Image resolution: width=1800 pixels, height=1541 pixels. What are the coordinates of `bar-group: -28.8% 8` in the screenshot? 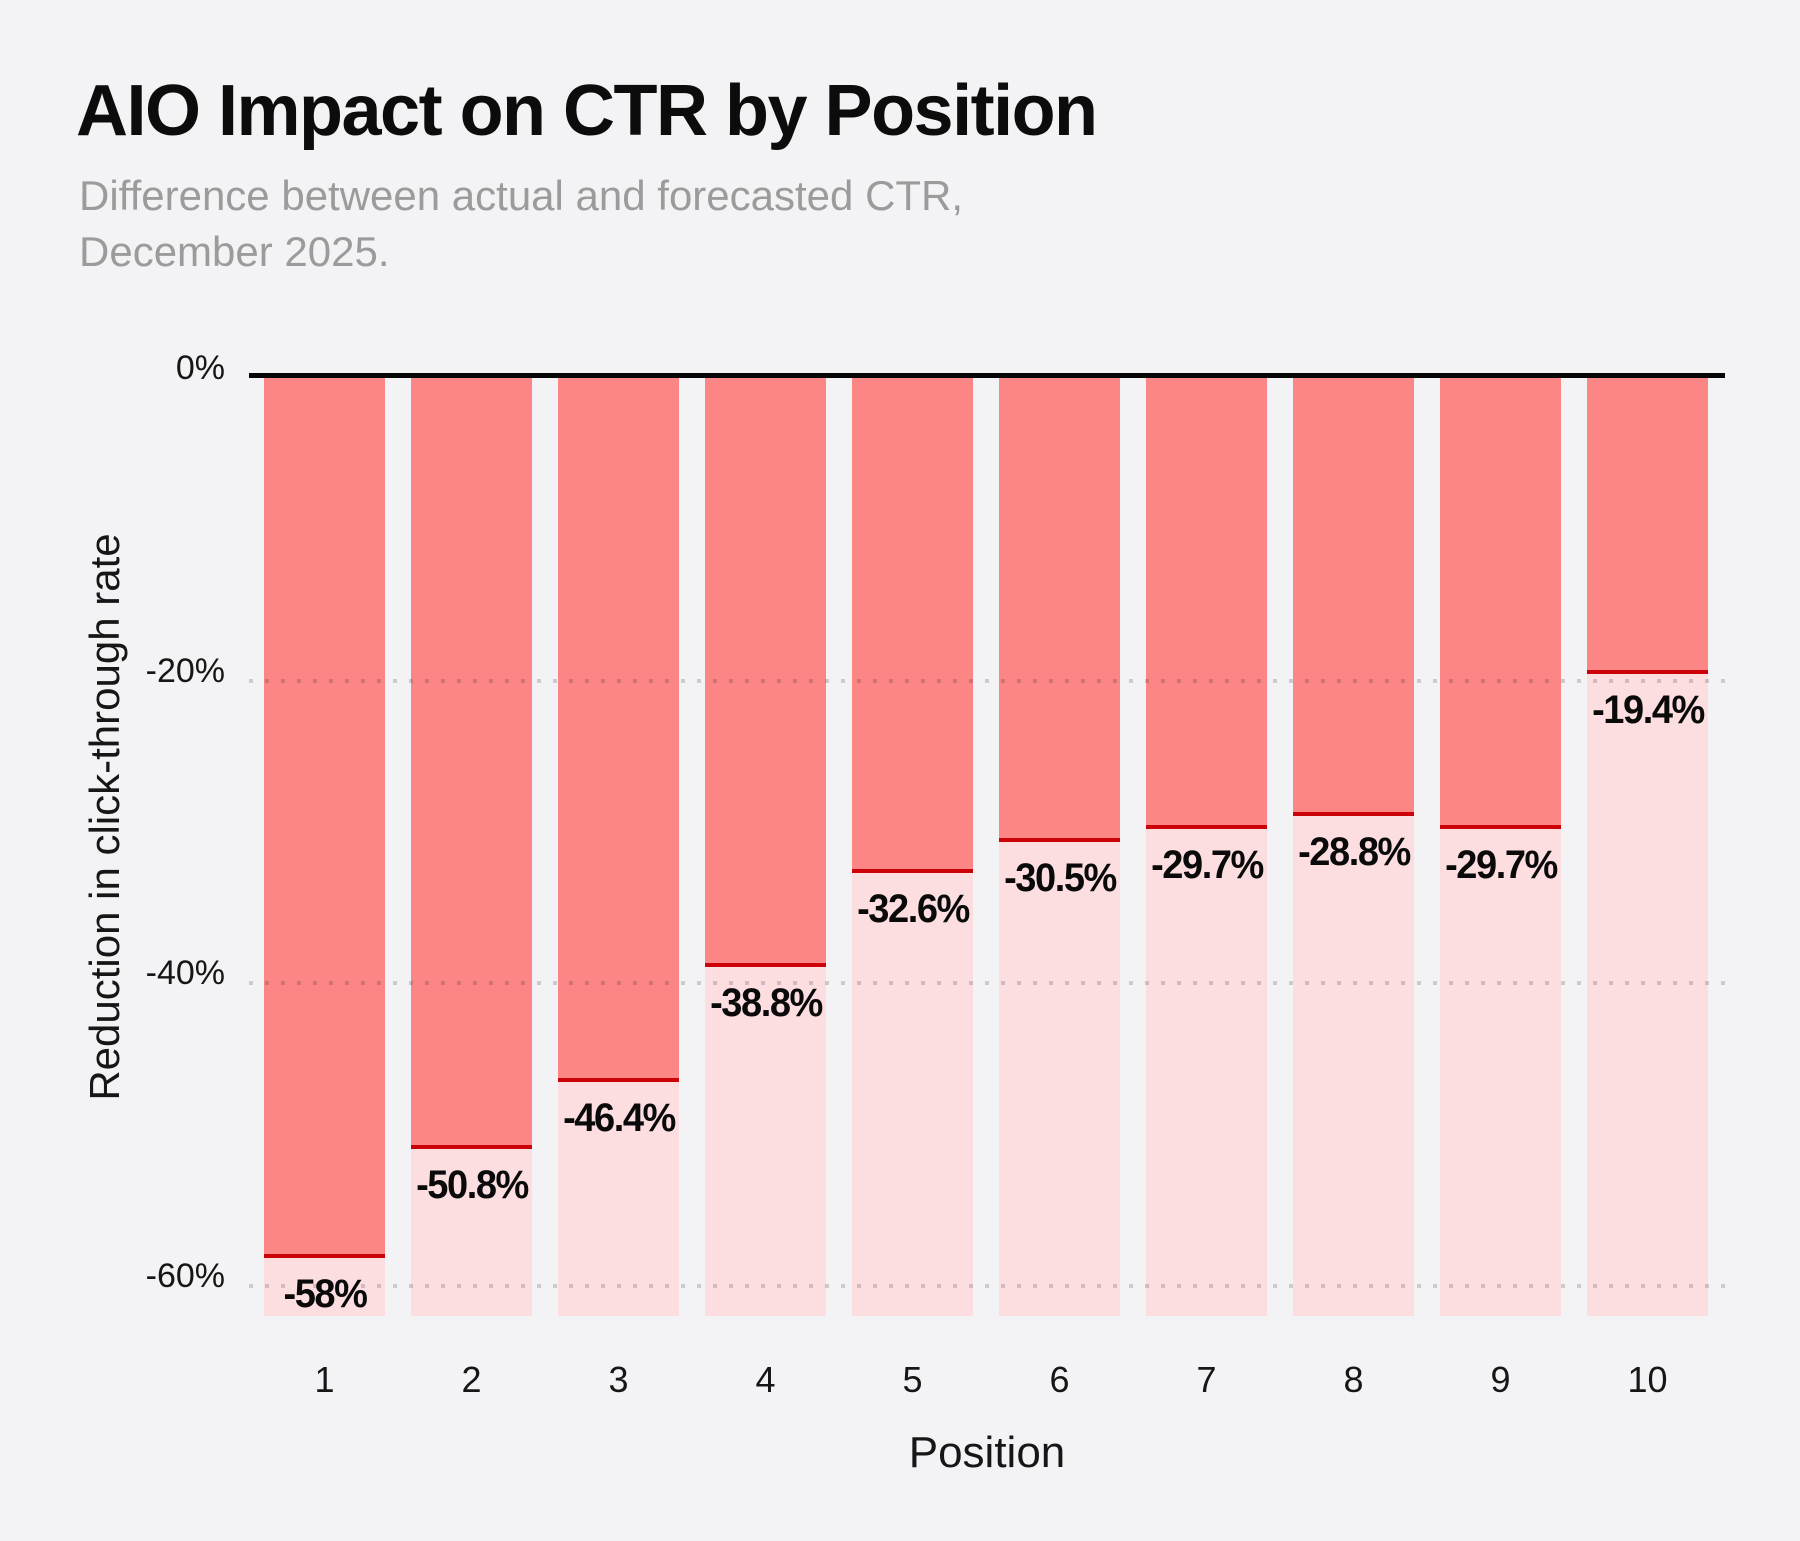 It's located at (1353, 889).